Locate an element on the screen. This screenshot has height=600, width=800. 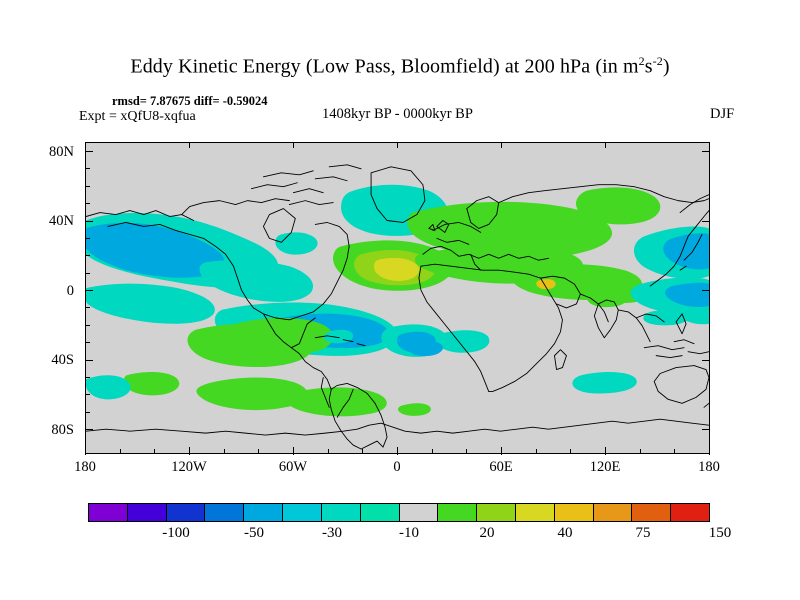
x-tick-label-180e: 180 is located at coordinates (709, 467).